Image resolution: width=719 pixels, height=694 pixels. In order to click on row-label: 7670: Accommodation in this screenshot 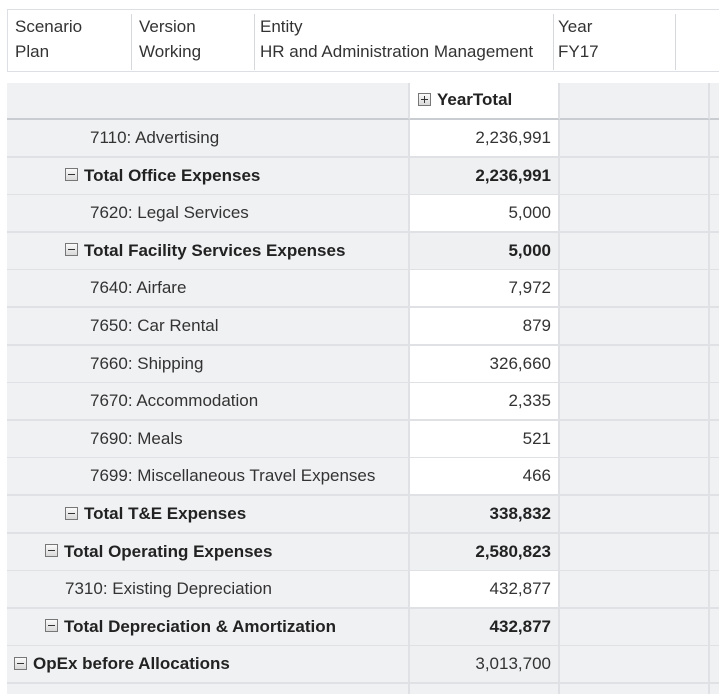, I will do `click(174, 401)`.